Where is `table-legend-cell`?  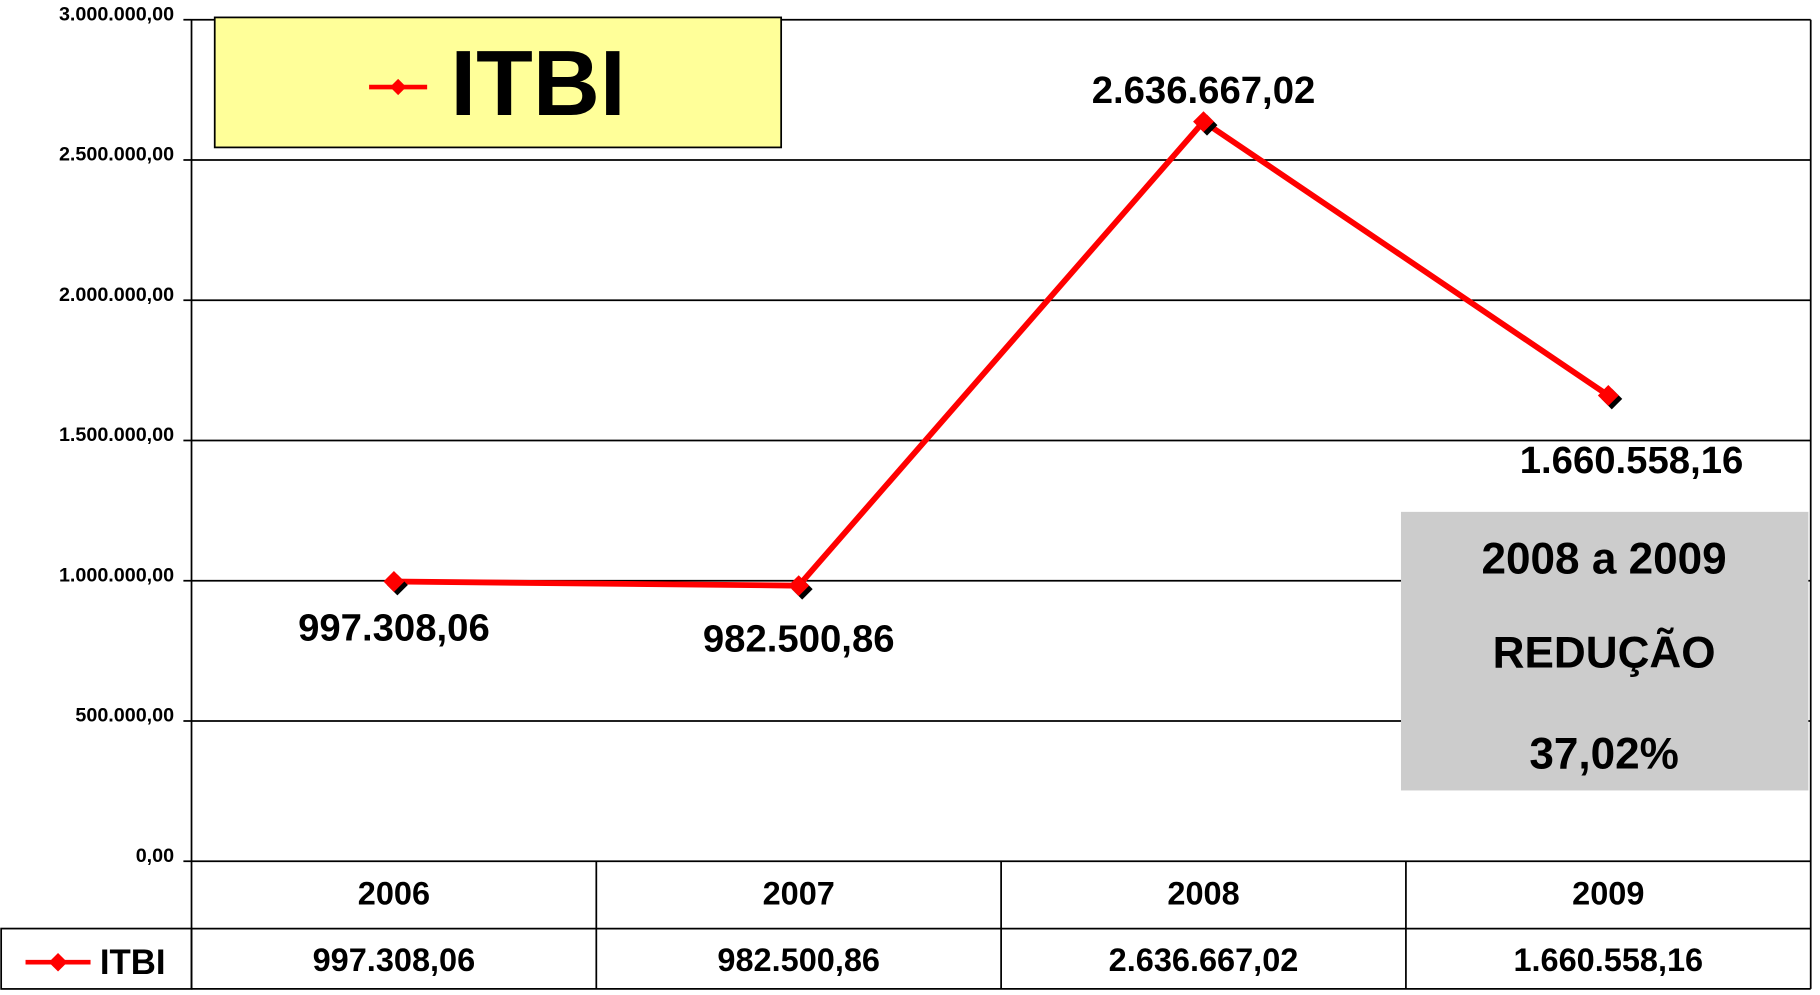 table-legend-cell is located at coordinates (96, 958).